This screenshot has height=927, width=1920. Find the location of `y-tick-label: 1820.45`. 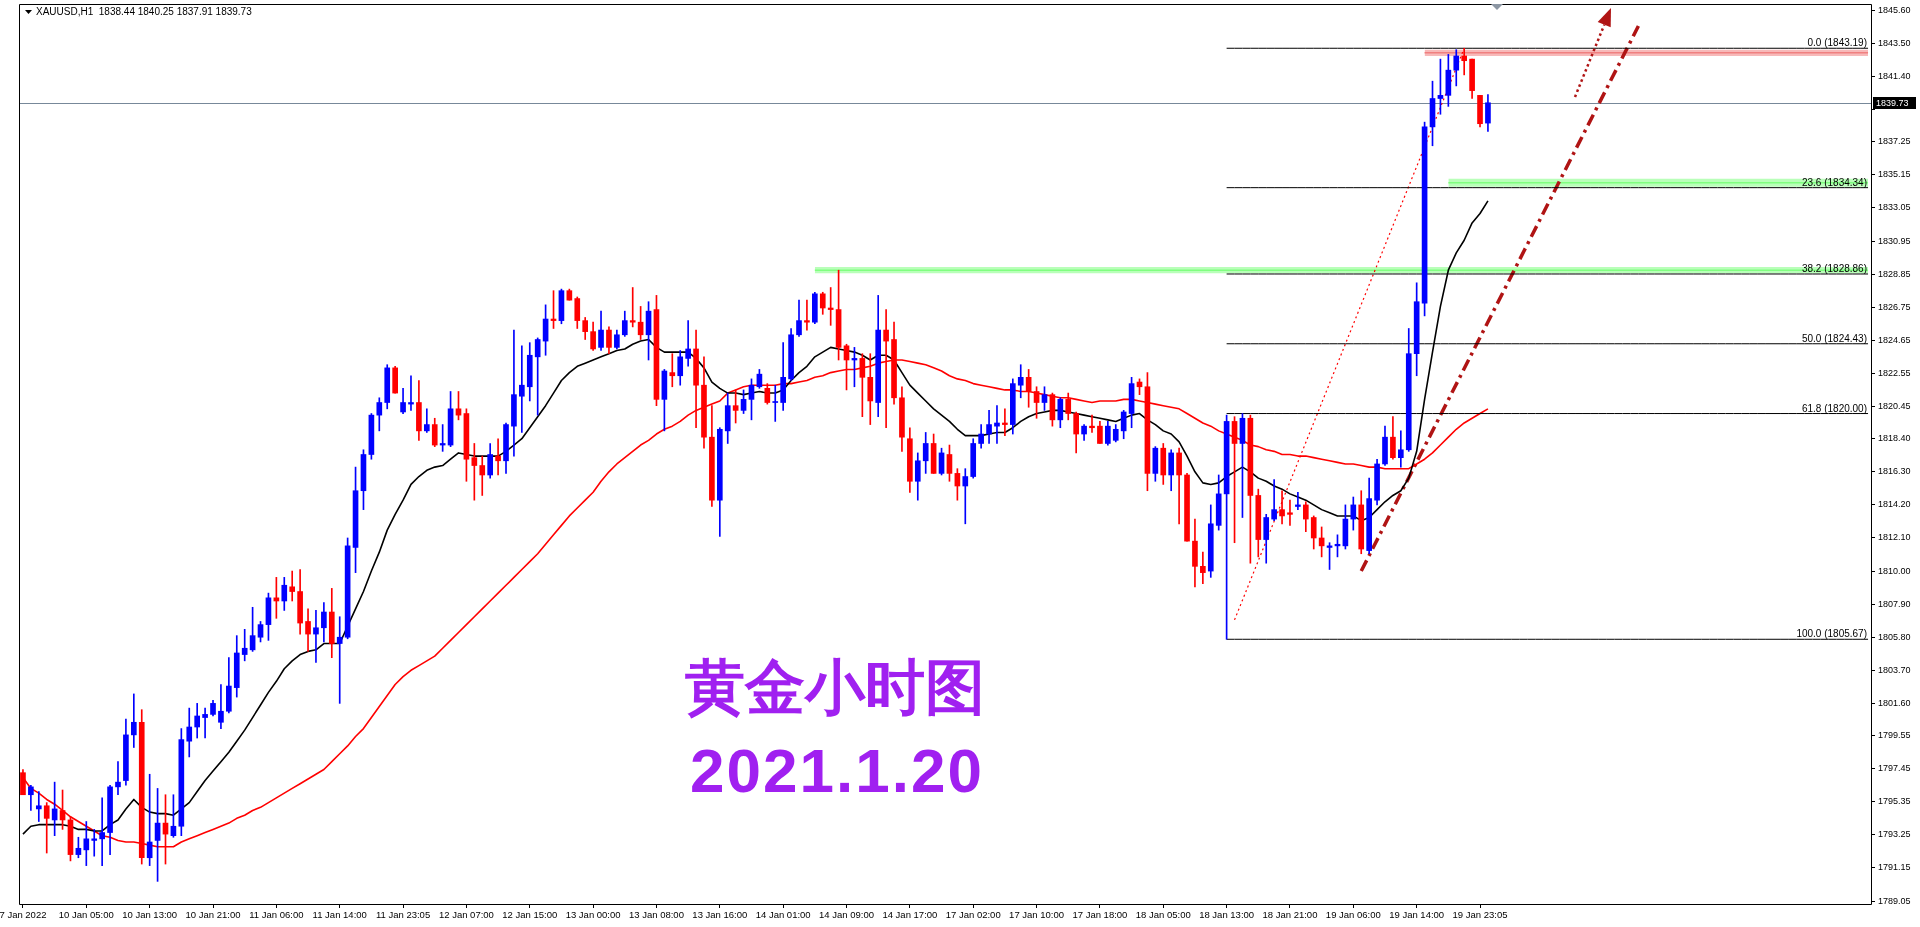

y-tick-label: 1820.45 is located at coordinates (1894, 405).